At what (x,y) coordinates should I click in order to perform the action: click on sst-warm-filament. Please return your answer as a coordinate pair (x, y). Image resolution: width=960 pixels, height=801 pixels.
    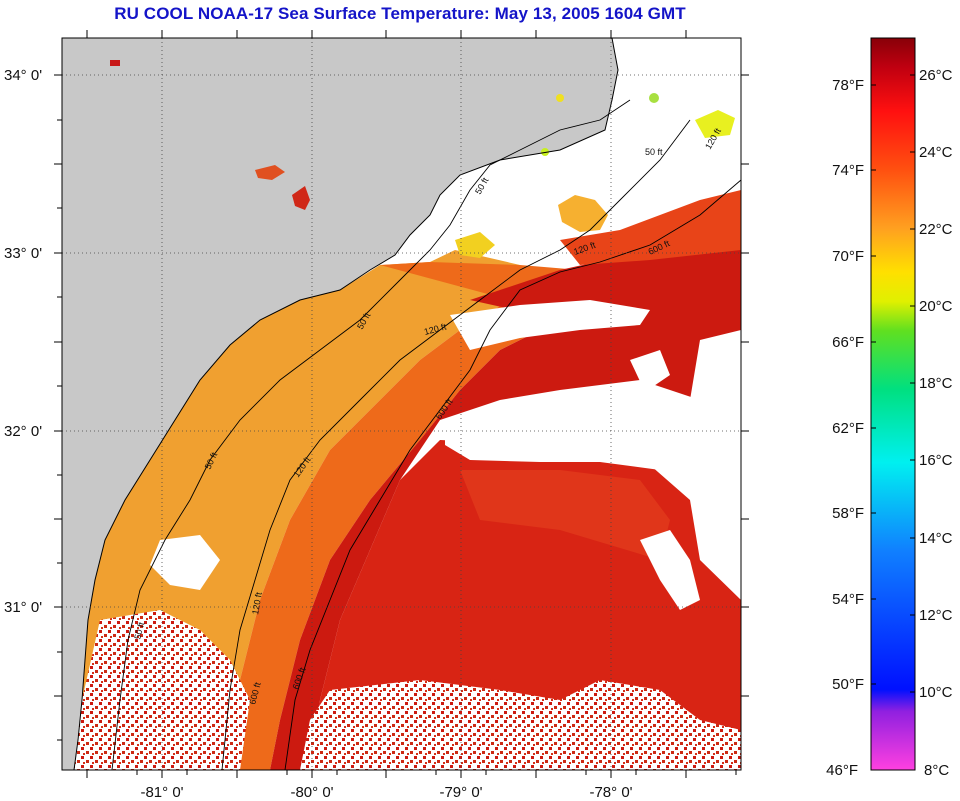
    Looking at the image, I should click on (565, 515).